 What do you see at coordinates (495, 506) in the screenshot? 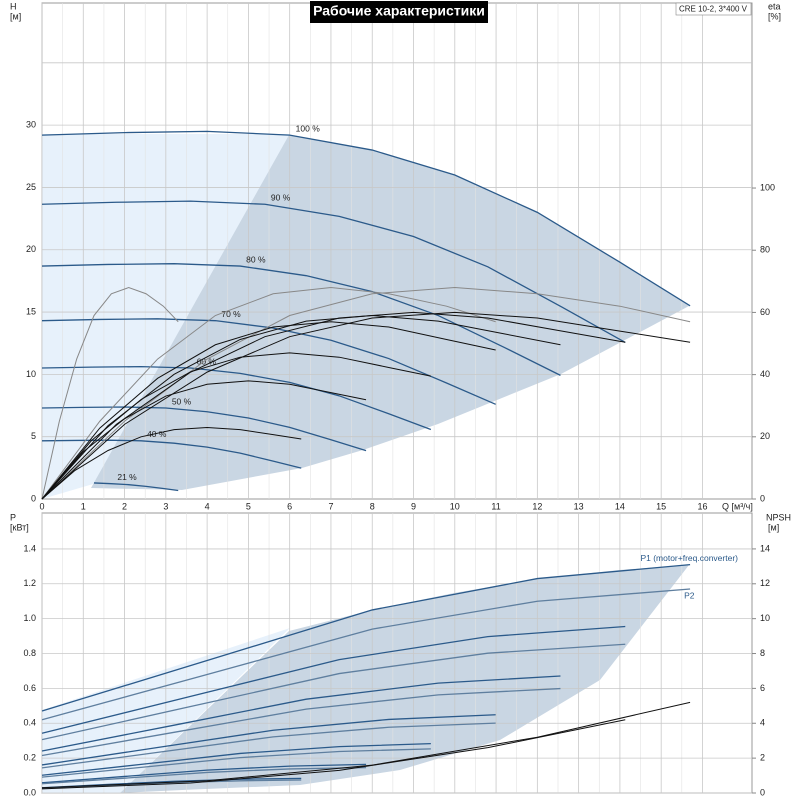
I see `x-tick-label: 11` at bounding box center [495, 506].